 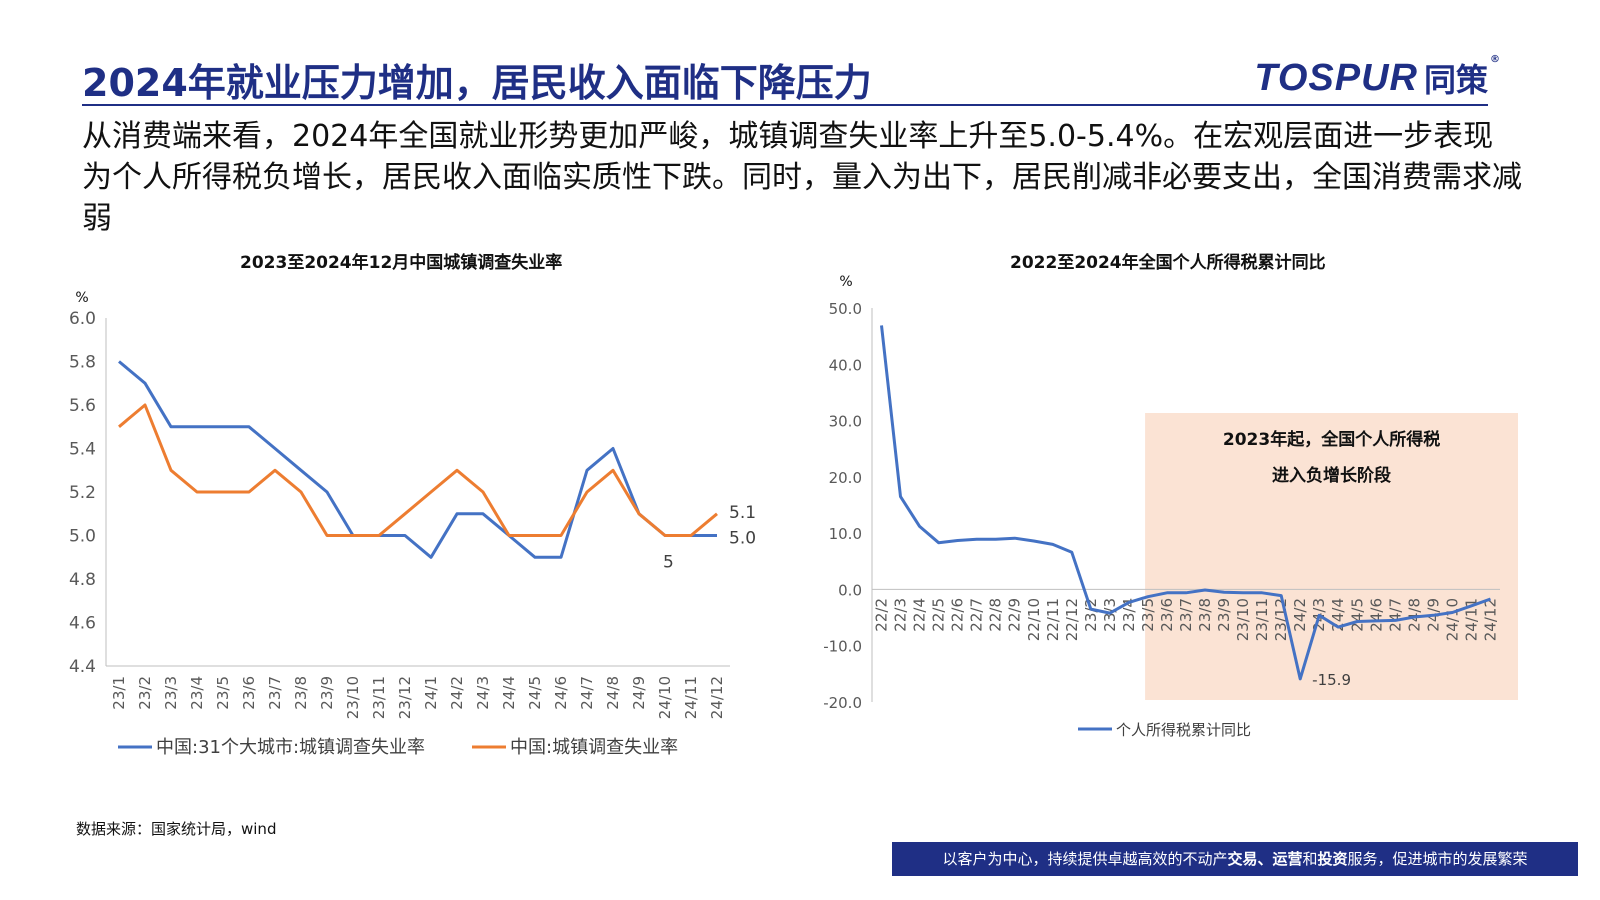 I want to click on x-tick-label: 24/1, so click(x=431, y=693).